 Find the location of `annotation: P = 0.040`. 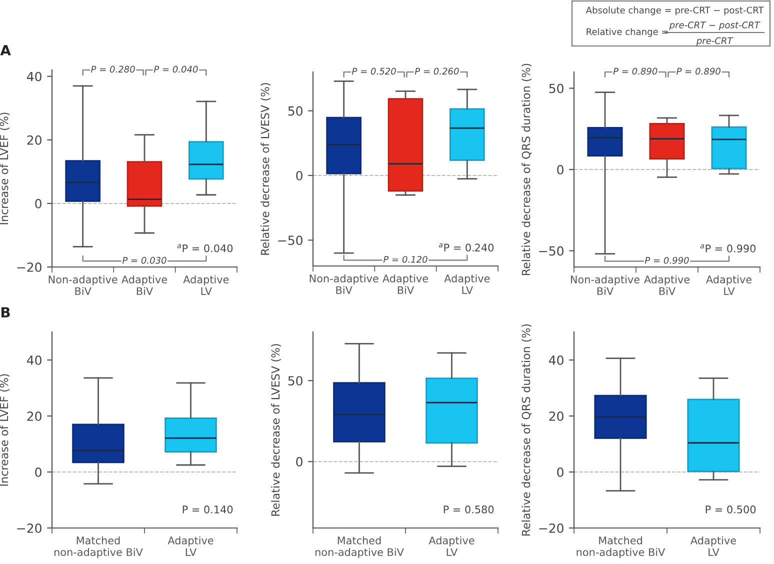

annotation: P = 0.040 is located at coordinates (176, 69).